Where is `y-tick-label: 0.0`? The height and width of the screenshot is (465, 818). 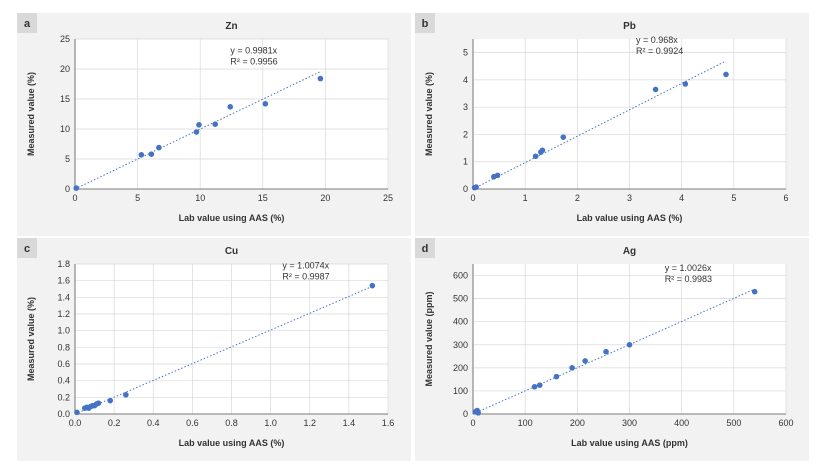
y-tick-label: 0.0 is located at coordinates (63, 414).